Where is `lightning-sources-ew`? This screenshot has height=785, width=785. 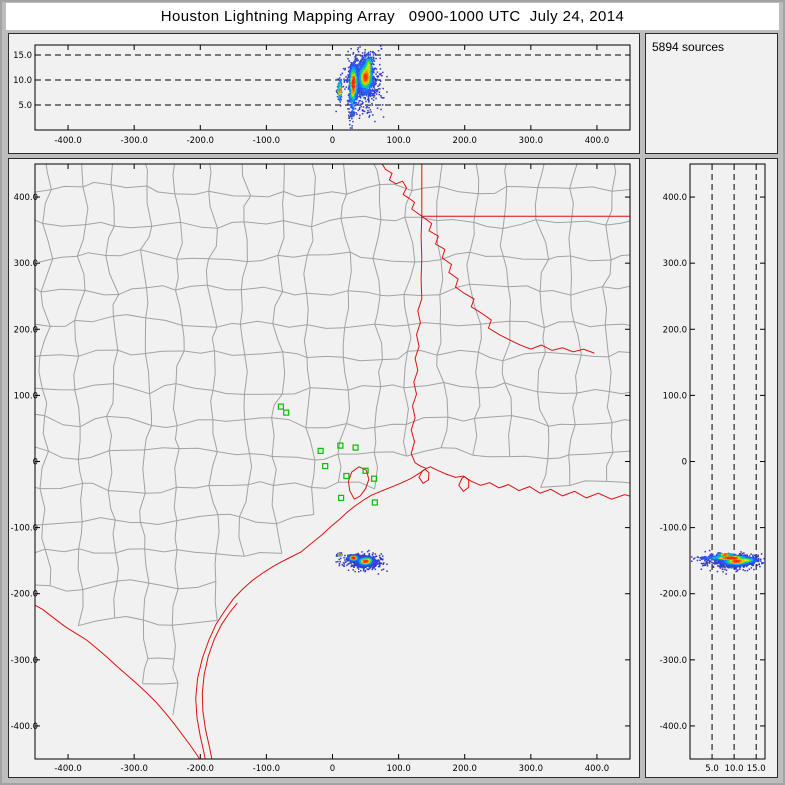
lightning-sources-ew is located at coordinates (361, 87).